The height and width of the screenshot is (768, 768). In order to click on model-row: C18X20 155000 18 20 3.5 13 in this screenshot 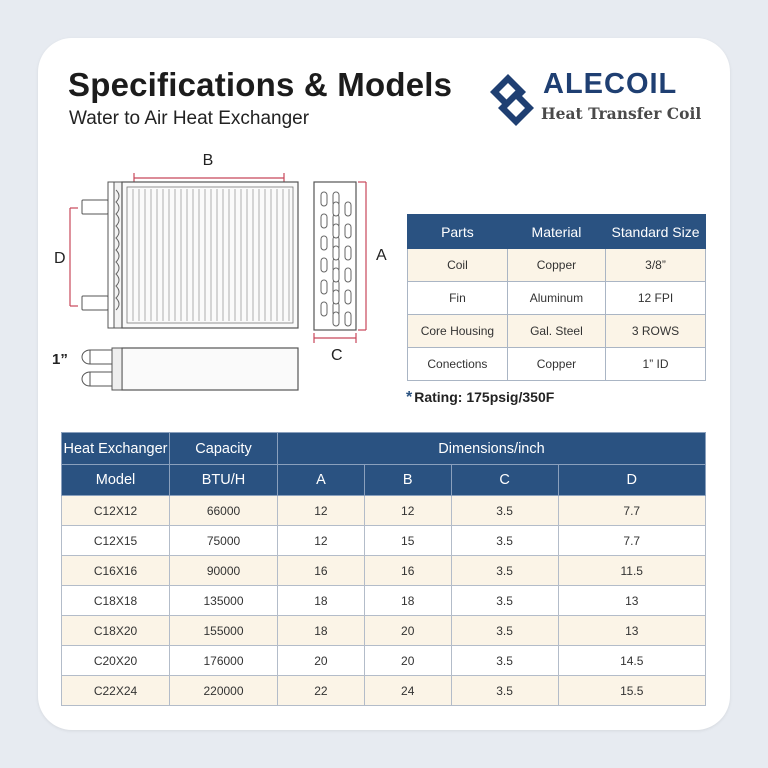, I will do `click(384, 630)`.